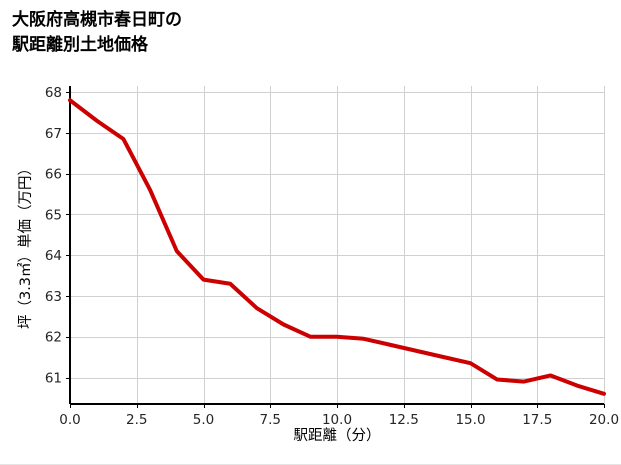 The width and height of the screenshot is (621, 465). Describe the element at coordinates (53, 338) in the screenshot. I see `y-tick-label: 62` at that location.